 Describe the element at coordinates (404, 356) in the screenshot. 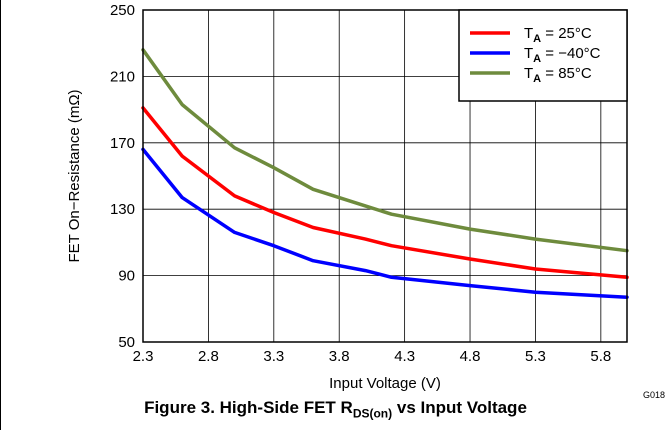

I see `x-tick-label: 4.3` at that location.